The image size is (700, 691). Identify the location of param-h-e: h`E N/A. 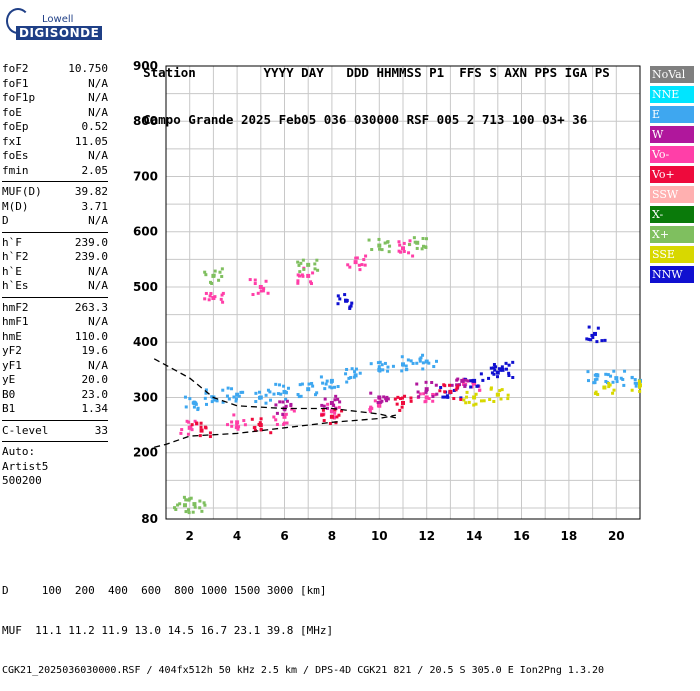
(55, 272).